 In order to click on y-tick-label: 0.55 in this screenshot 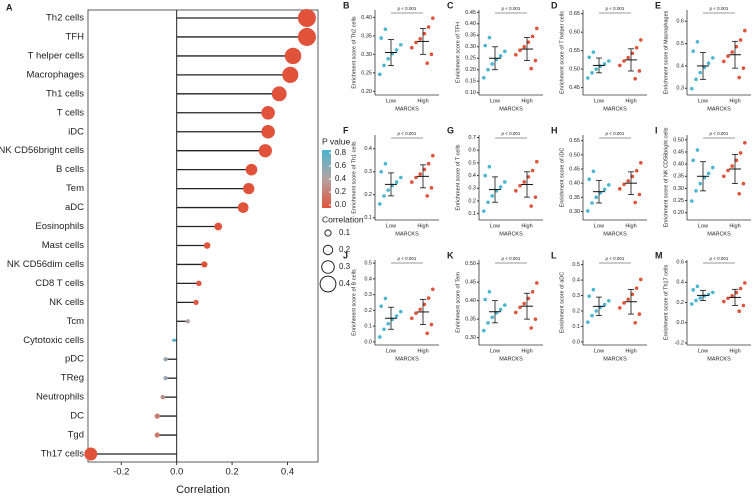, I will do `click(574, 141)`.